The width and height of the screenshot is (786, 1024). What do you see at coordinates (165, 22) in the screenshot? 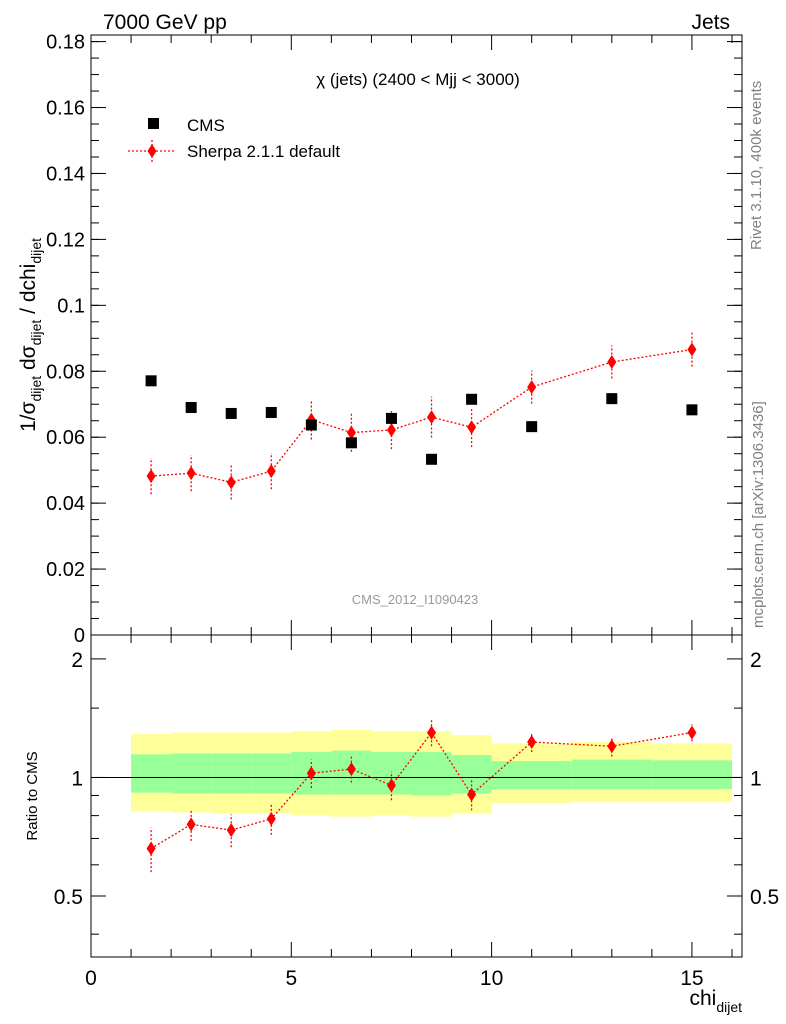
I see `energy-label: 7000 GeV pp` at bounding box center [165, 22].